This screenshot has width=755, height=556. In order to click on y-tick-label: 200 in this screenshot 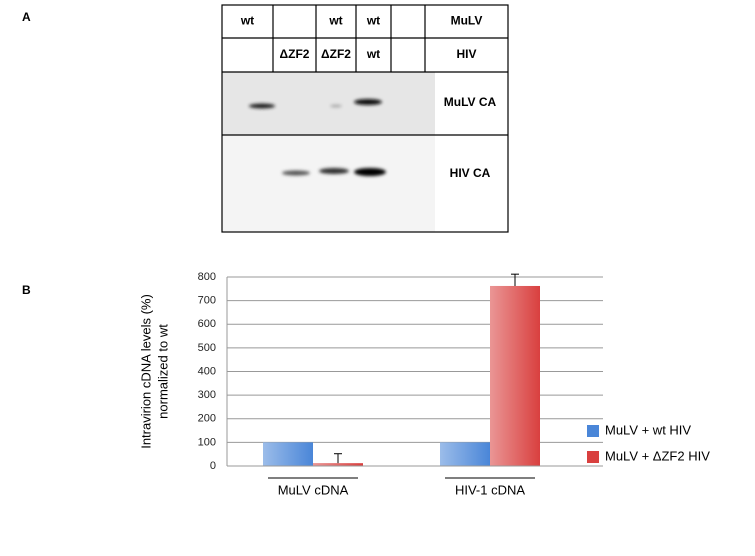, I will do `click(207, 419)`.